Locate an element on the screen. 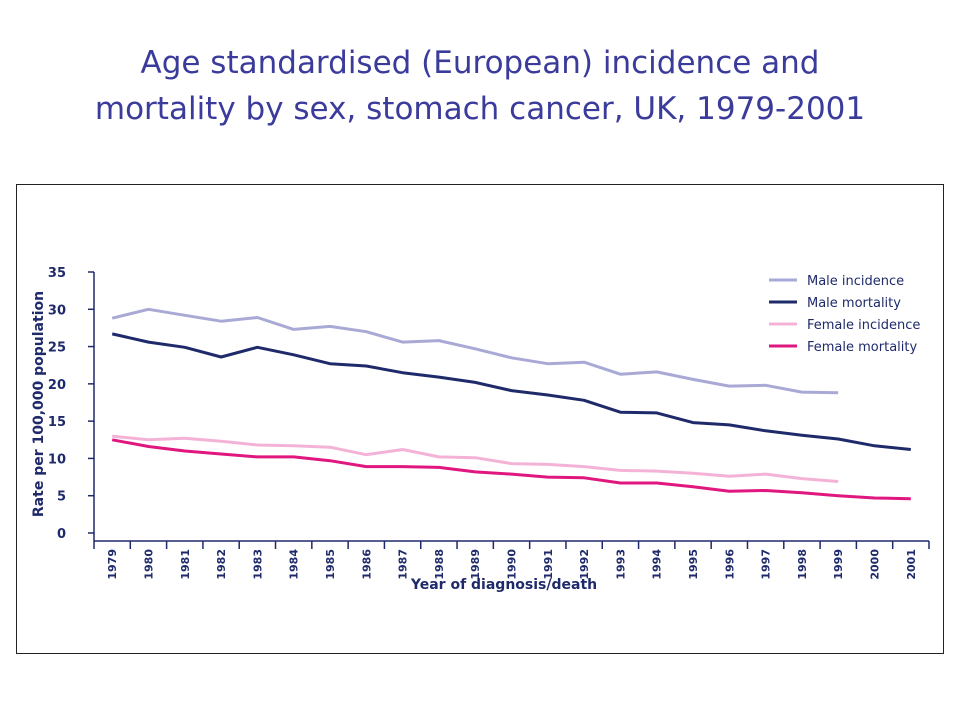 This screenshot has height=720, width=960. y-tick-label: 35 is located at coordinates (57, 273).